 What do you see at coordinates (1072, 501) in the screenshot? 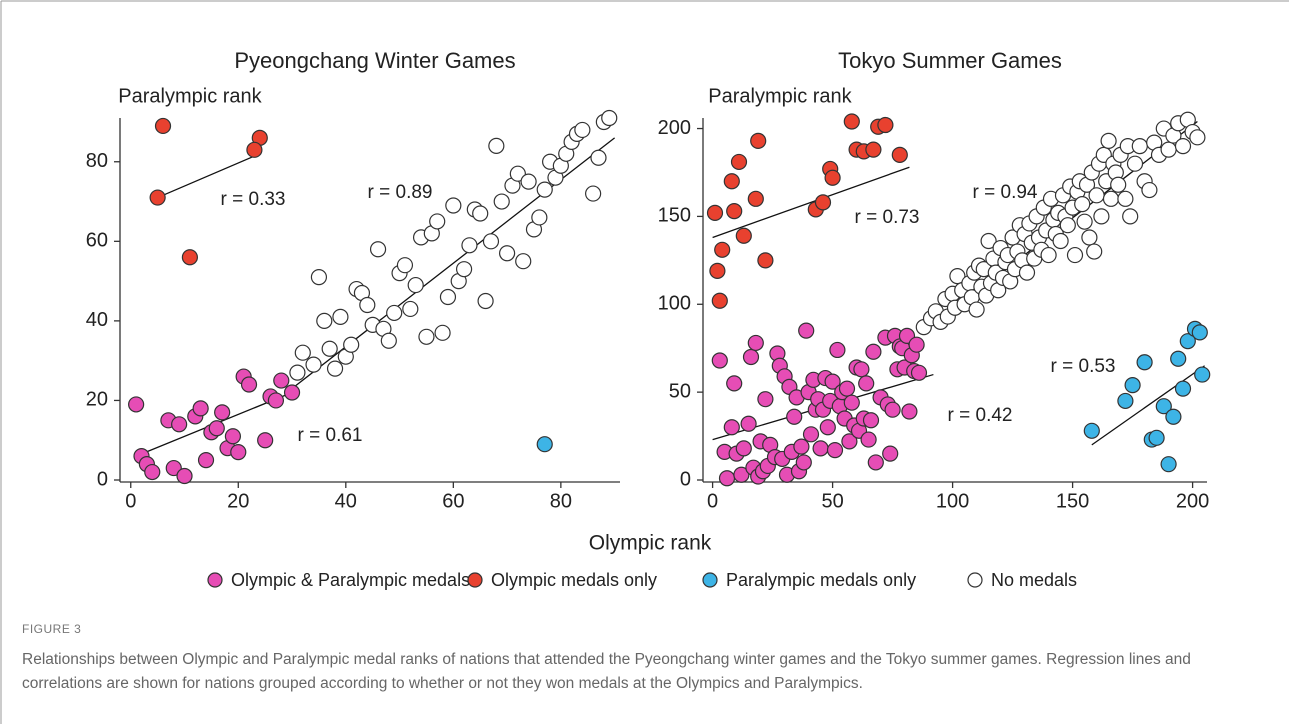
I see `x-tick-label: 150` at bounding box center [1072, 501].